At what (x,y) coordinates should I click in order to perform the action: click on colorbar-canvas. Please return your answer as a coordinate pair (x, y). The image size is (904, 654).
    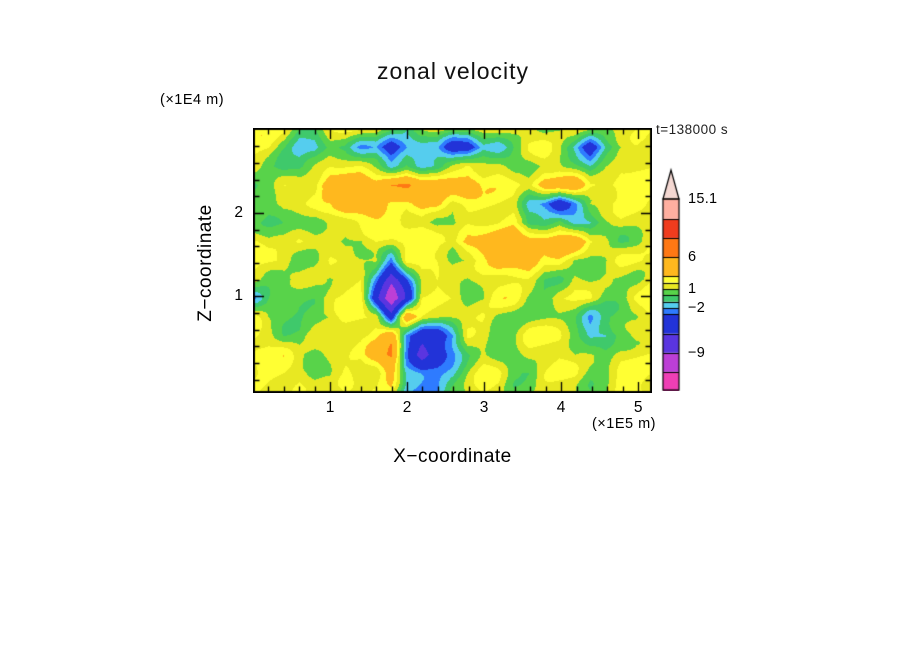
    Looking at the image, I should click on (671, 279).